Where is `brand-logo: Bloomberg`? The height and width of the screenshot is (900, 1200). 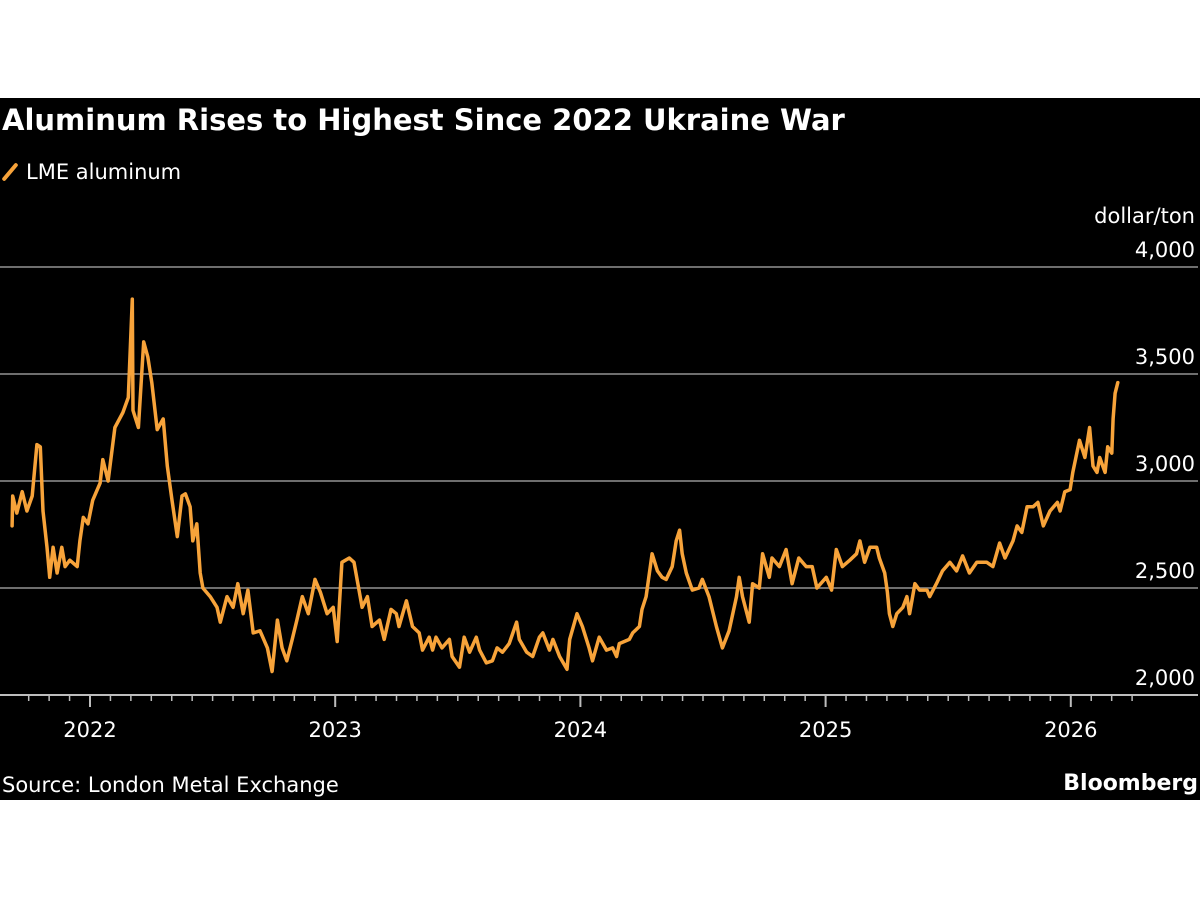
brand-logo: Bloomberg is located at coordinates (1130, 783).